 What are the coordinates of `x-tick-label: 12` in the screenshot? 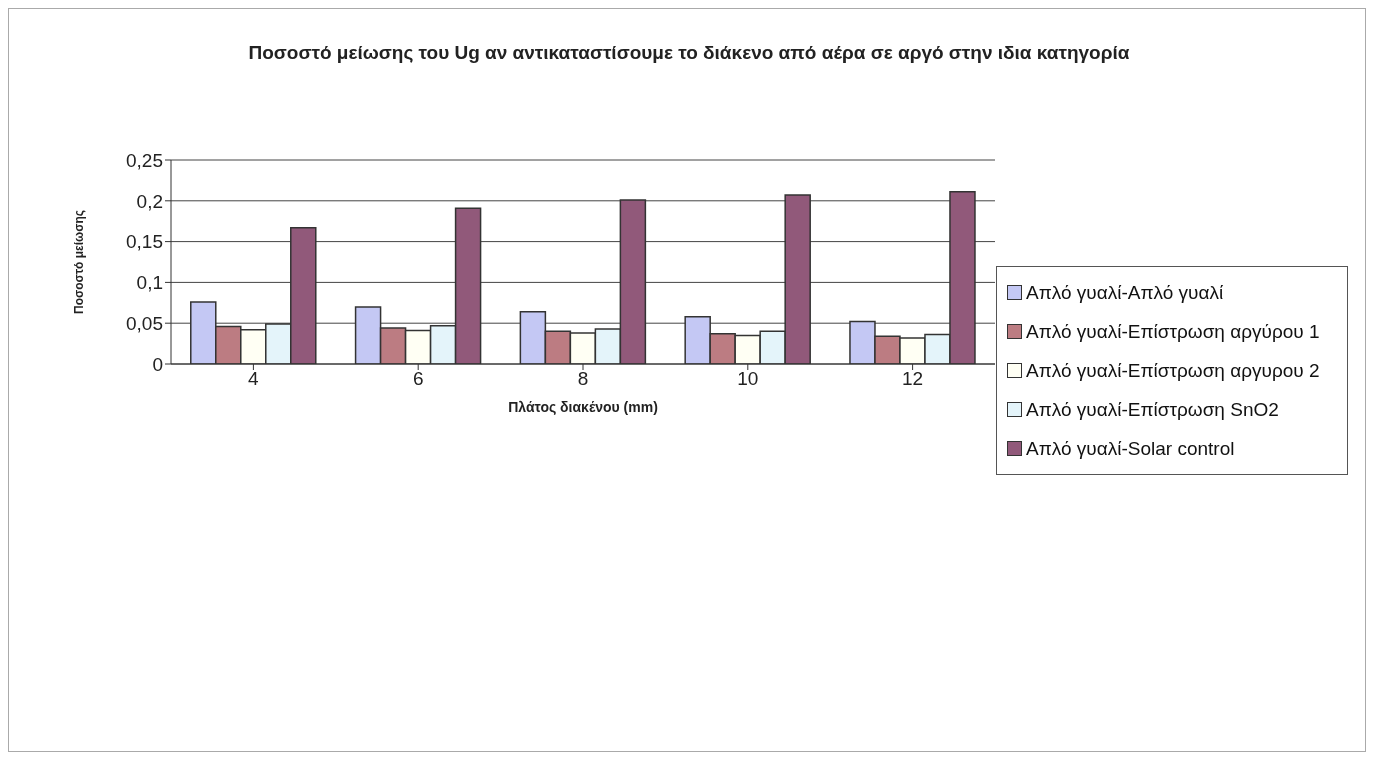 It's located at (913, 379).